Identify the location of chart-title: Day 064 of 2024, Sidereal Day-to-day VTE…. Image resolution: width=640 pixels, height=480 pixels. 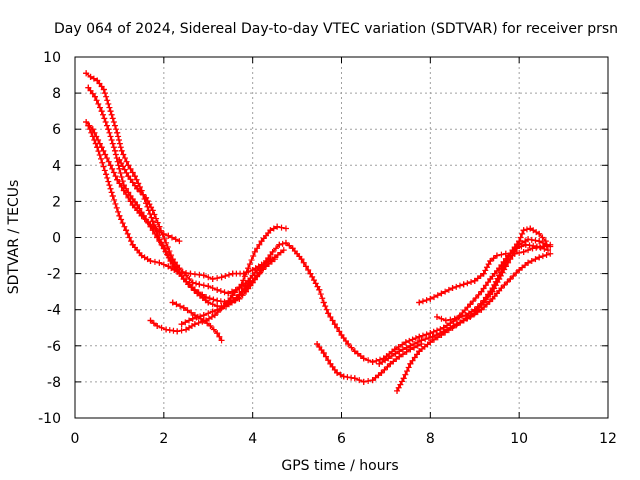
(336, 29).